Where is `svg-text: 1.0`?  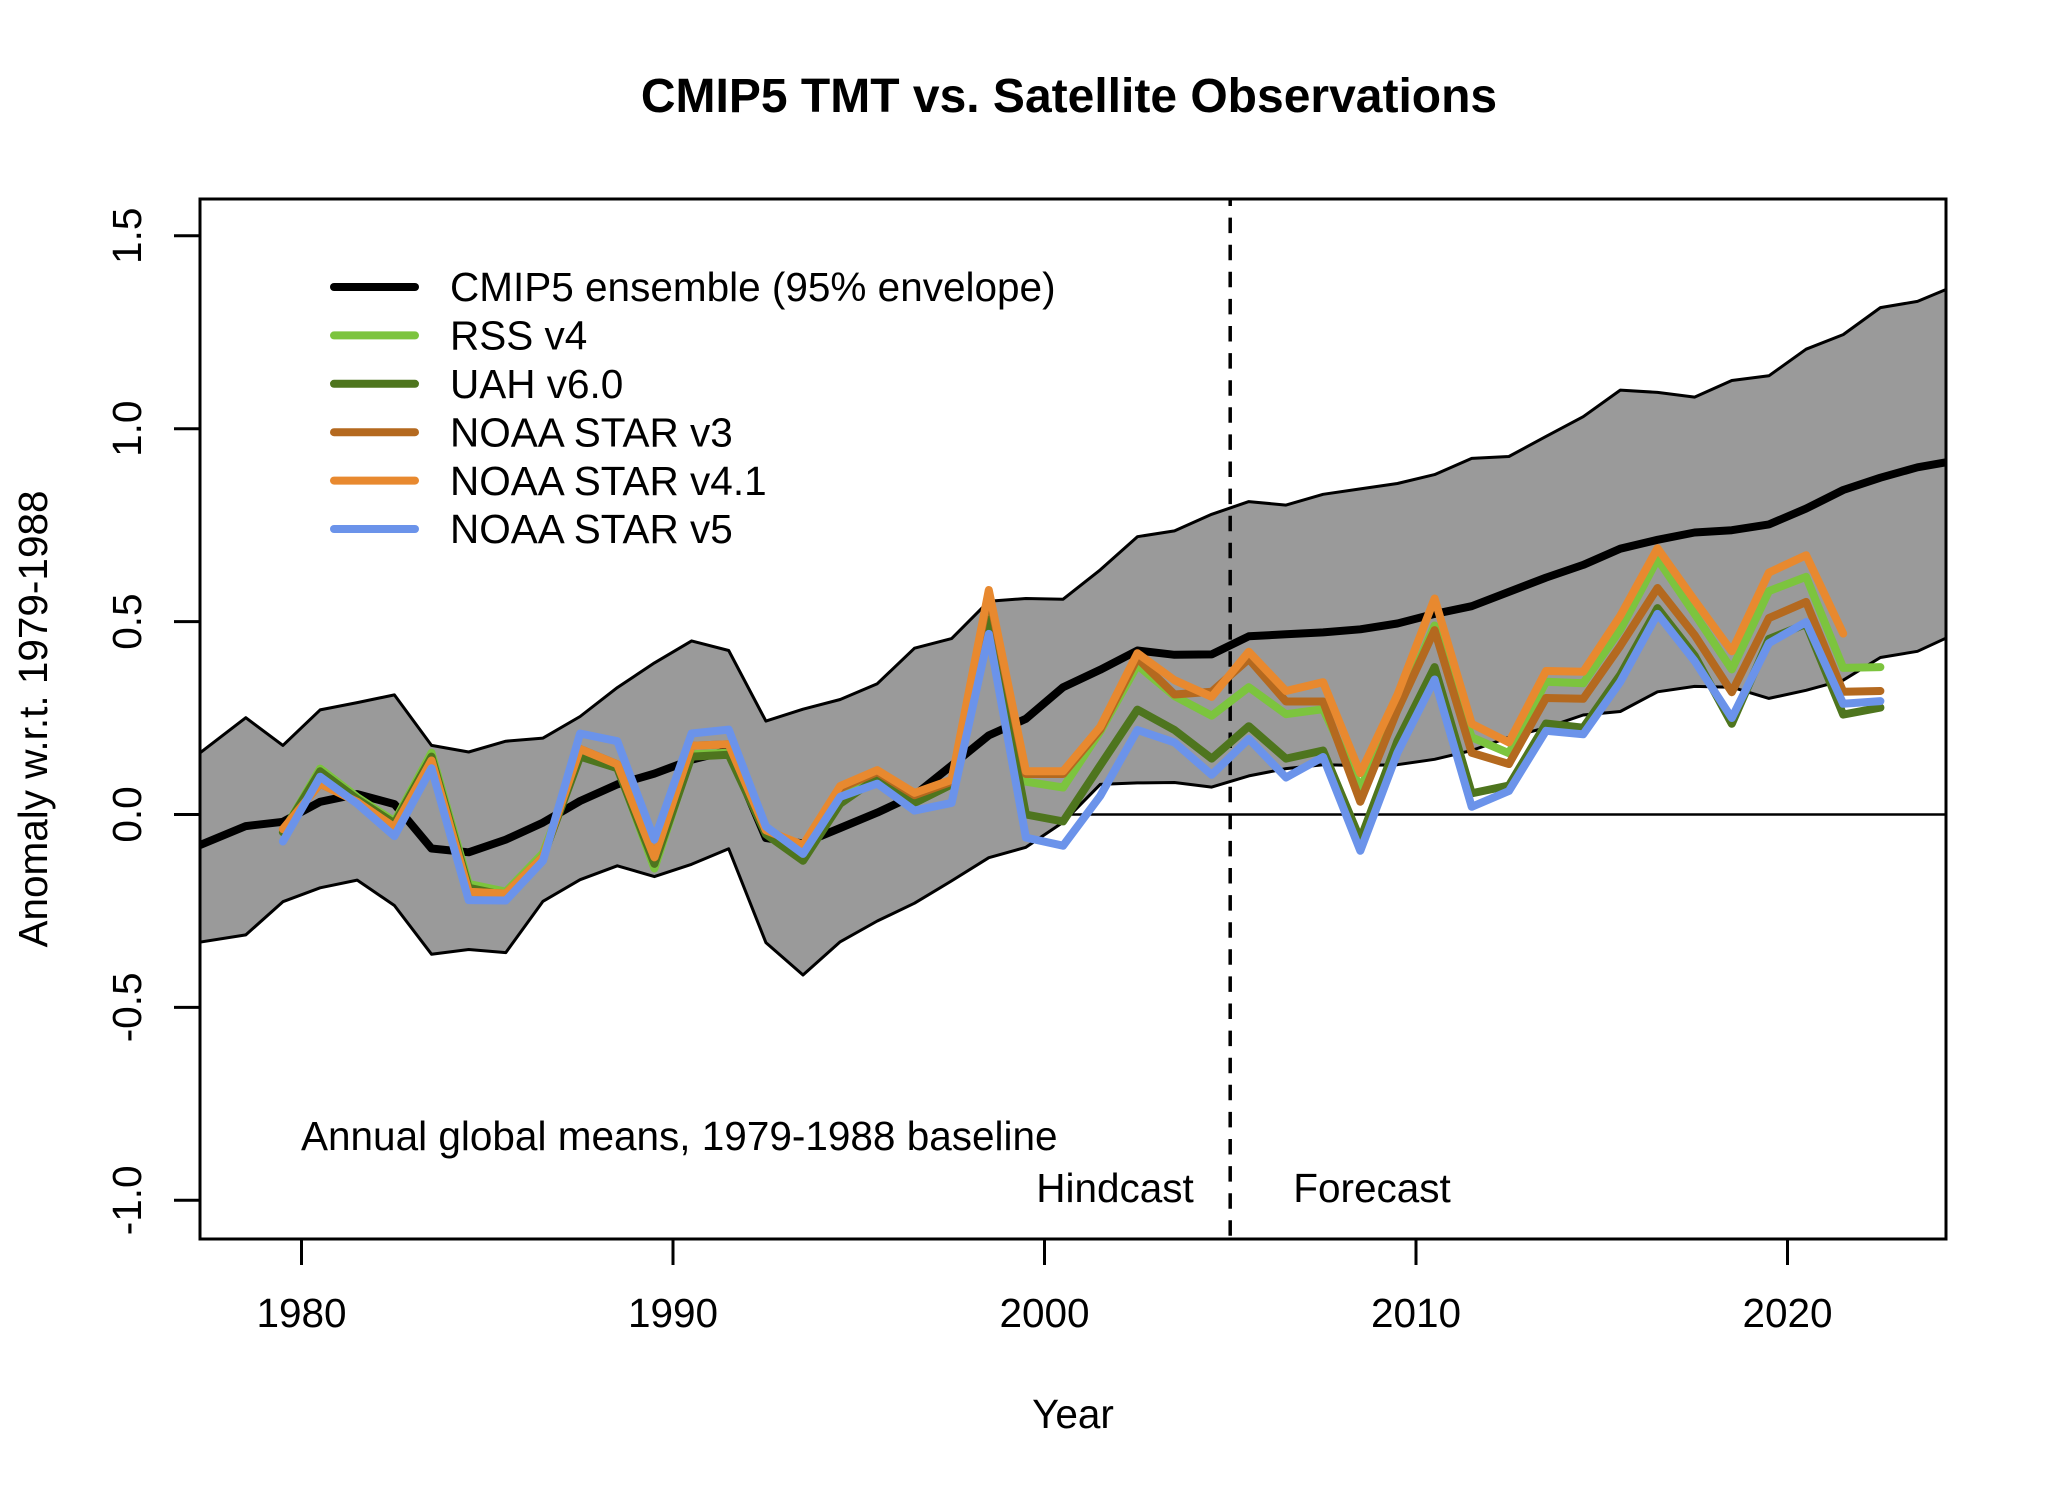
svg-text: 1.0 is located at coordinates (127, 429).